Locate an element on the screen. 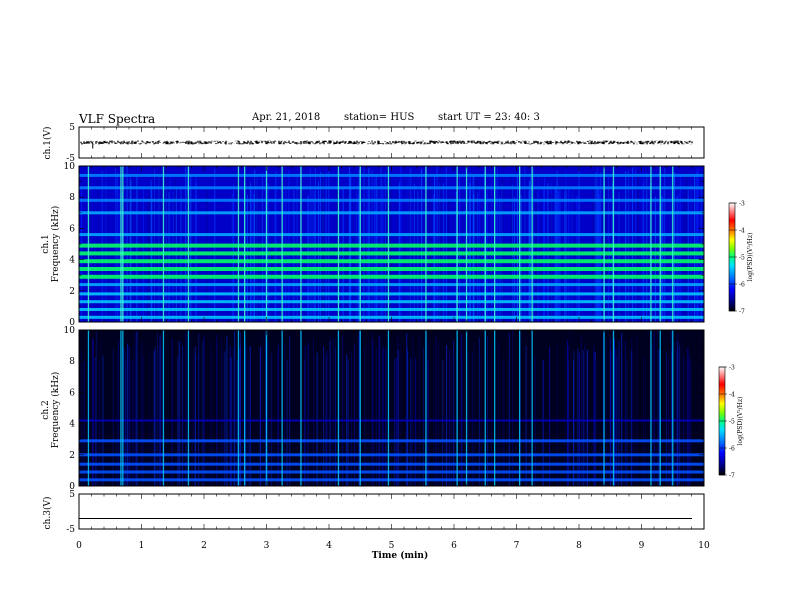 Image resolution: width=792 pixels, height=612 pixels. colorbar-tick-label: -7 is located at coordinates (732, 476).